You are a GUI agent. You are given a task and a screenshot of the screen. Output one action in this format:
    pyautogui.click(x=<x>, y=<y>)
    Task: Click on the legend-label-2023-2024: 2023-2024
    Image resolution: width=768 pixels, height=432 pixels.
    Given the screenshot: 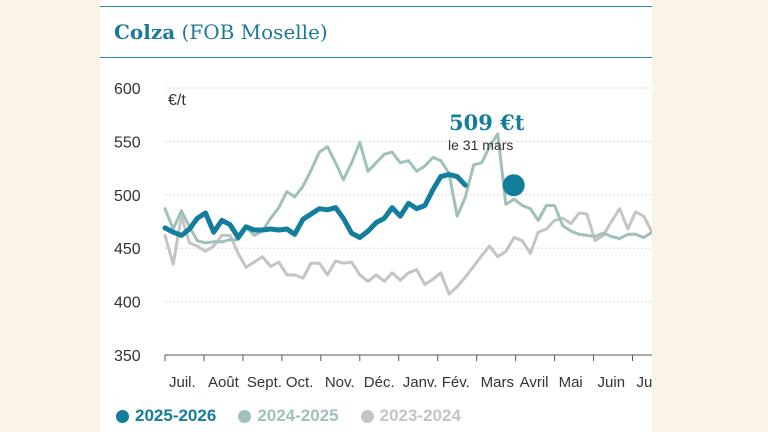 What is the action you would take?
    pyautogui.click(x=420, y=415)
    